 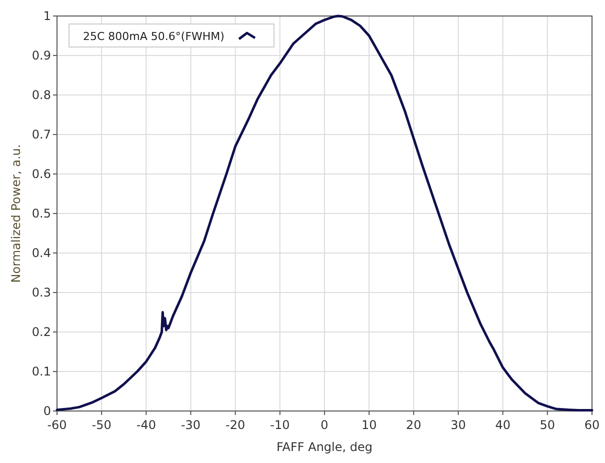 I want to click on y-tick-label: 0.6, so click(x=41, y=174).